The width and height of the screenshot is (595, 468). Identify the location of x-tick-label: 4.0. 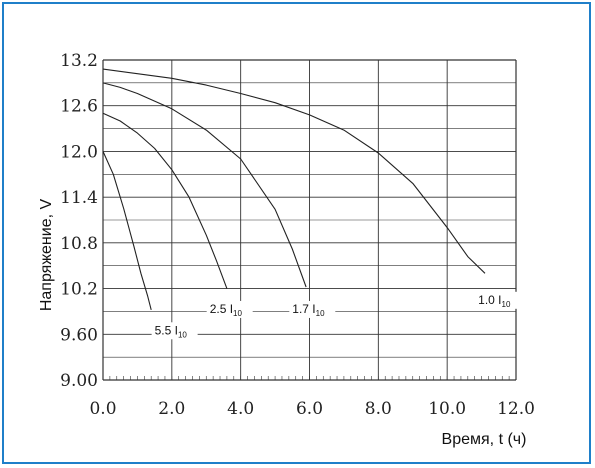
(240, 409).